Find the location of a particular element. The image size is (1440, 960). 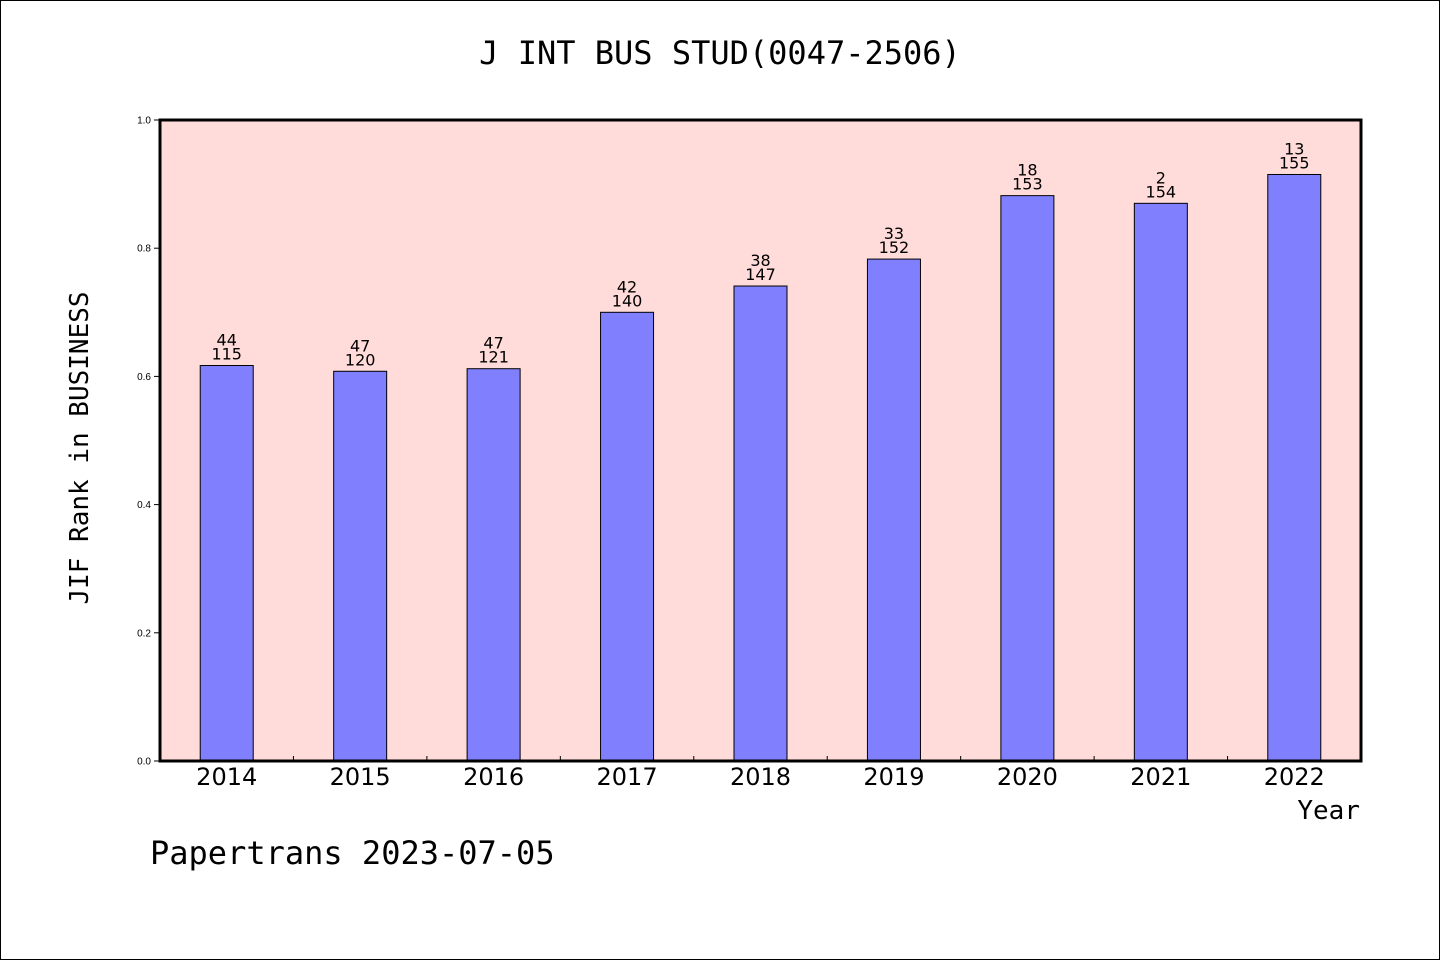

x-tick-label-2019: 2019 is located at coordinates (893, 777).